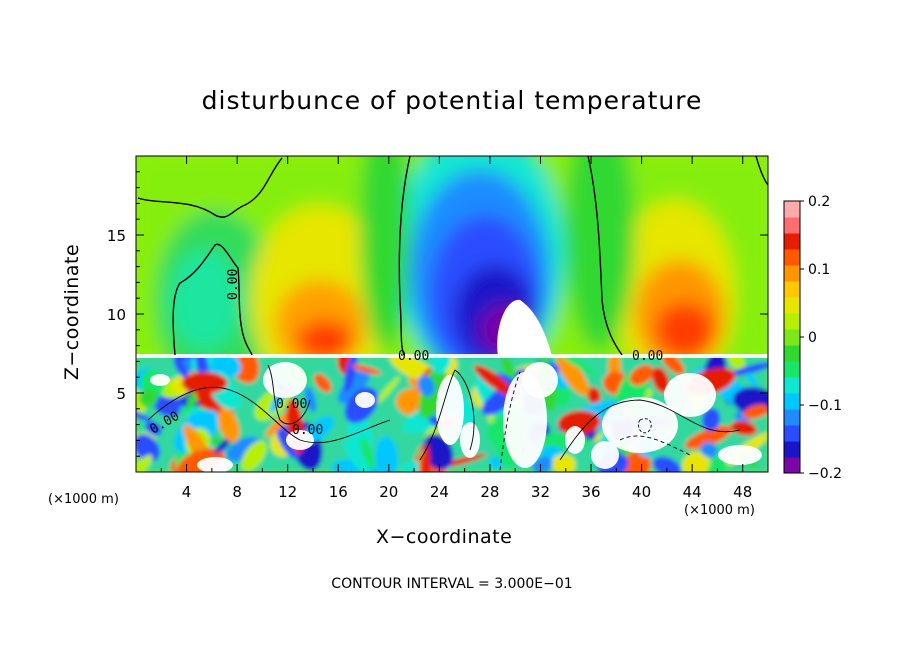 This screenshot has height=654, width=904. Describe the element at coordinates (116, 315) in the screenshot. I see `y-tick-label: 10` at that location.